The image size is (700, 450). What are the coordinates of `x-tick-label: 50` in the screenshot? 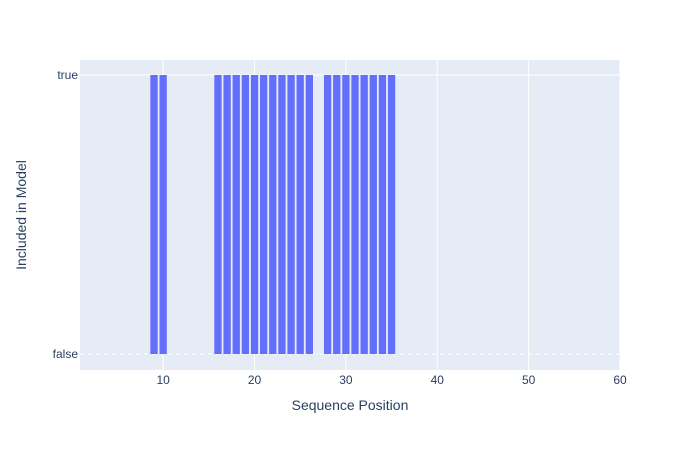 It's located at (529, 380).